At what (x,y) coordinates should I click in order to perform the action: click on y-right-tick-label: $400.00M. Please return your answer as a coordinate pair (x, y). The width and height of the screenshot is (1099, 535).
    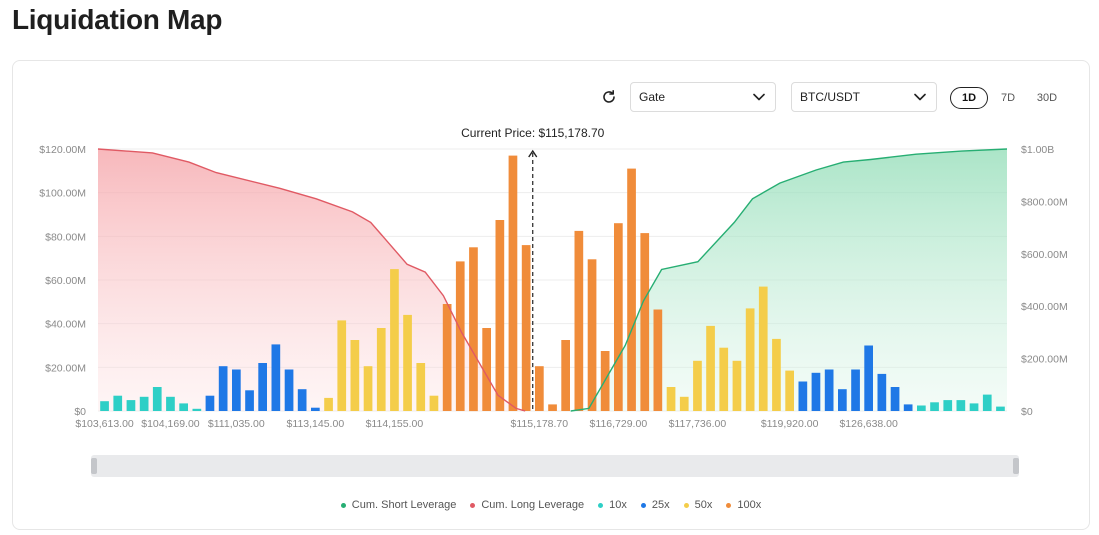
    Looking at the image, I should click on (1044, 307).